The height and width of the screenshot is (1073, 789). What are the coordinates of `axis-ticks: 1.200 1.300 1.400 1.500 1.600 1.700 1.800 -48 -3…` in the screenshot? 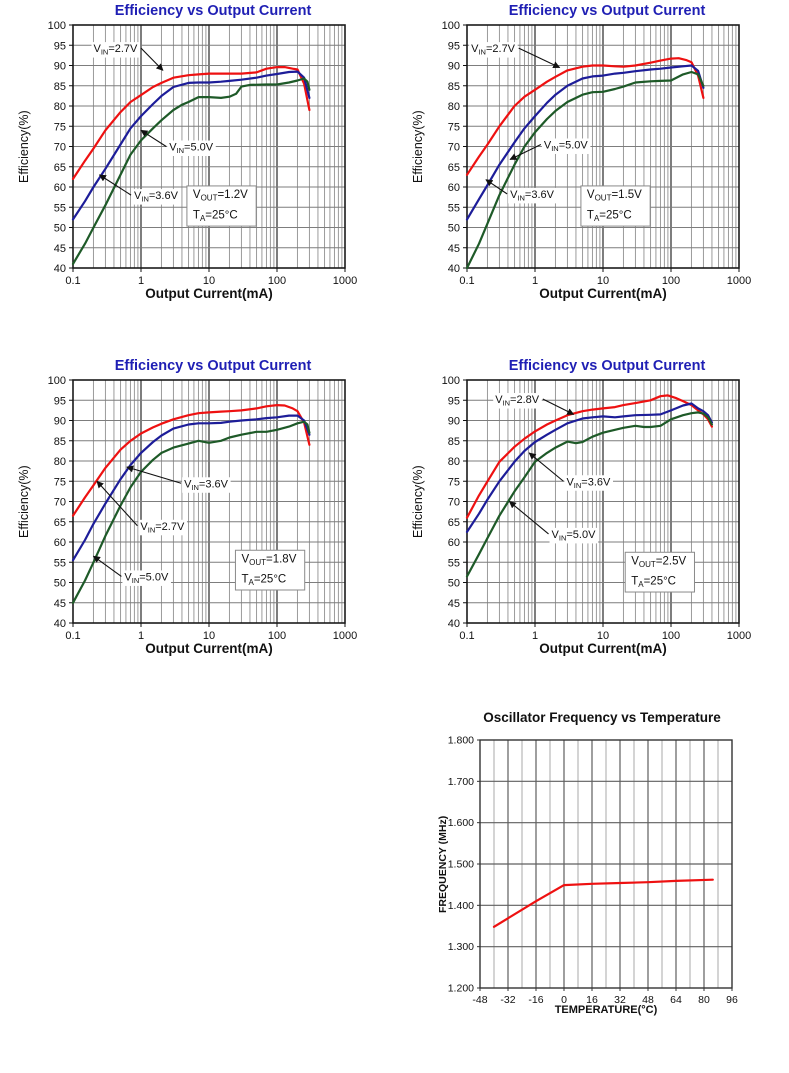 It's located at (593, 871).